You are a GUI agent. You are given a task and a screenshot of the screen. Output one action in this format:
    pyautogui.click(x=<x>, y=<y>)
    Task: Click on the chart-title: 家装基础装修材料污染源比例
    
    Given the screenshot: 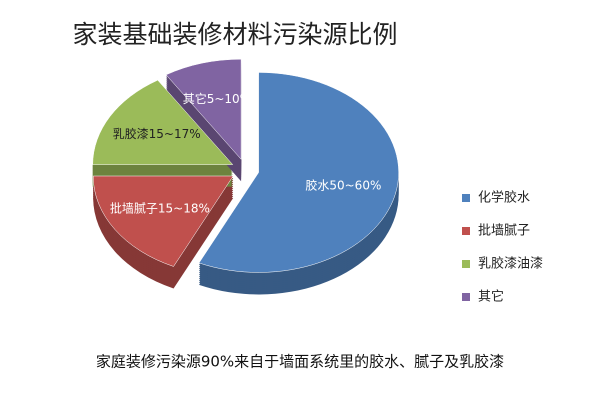 What is the action you would take?
    pyautogui.click(x=234, y=34)
    